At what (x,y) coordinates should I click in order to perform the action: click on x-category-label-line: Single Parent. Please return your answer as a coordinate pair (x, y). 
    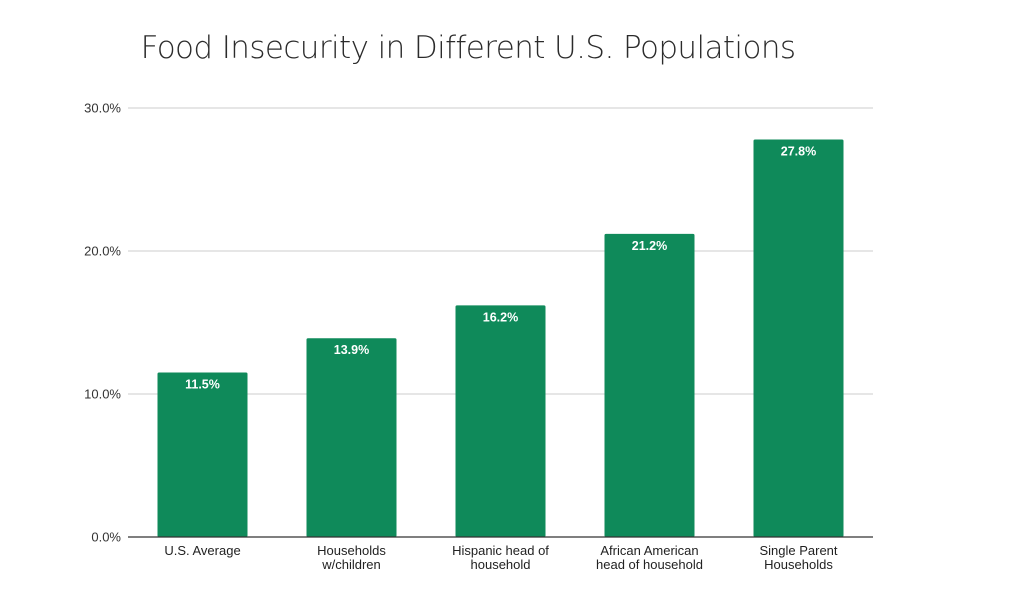
    Looking at the image, I should click on (798, 550).